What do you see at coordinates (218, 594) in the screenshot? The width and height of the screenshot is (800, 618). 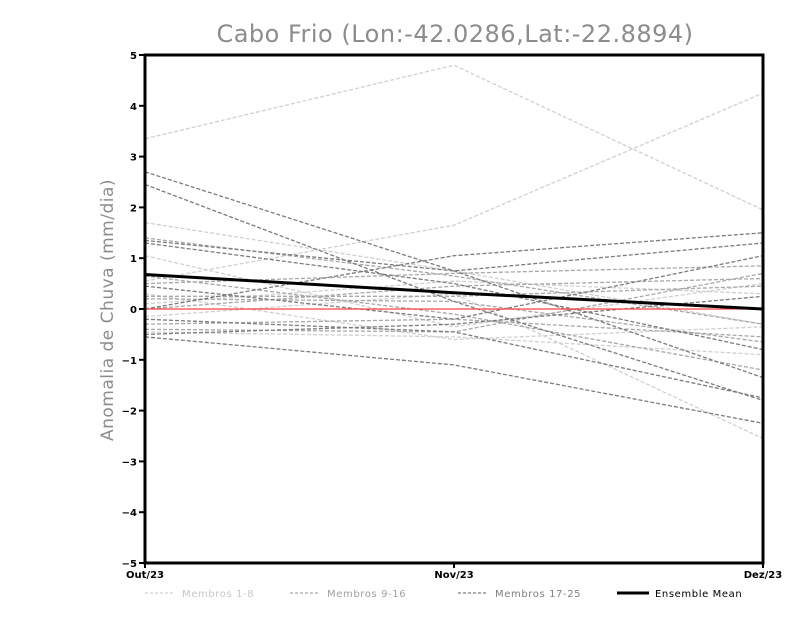 I see `legend-label-1: Membros 1-8` at bounding box center [218, 594].